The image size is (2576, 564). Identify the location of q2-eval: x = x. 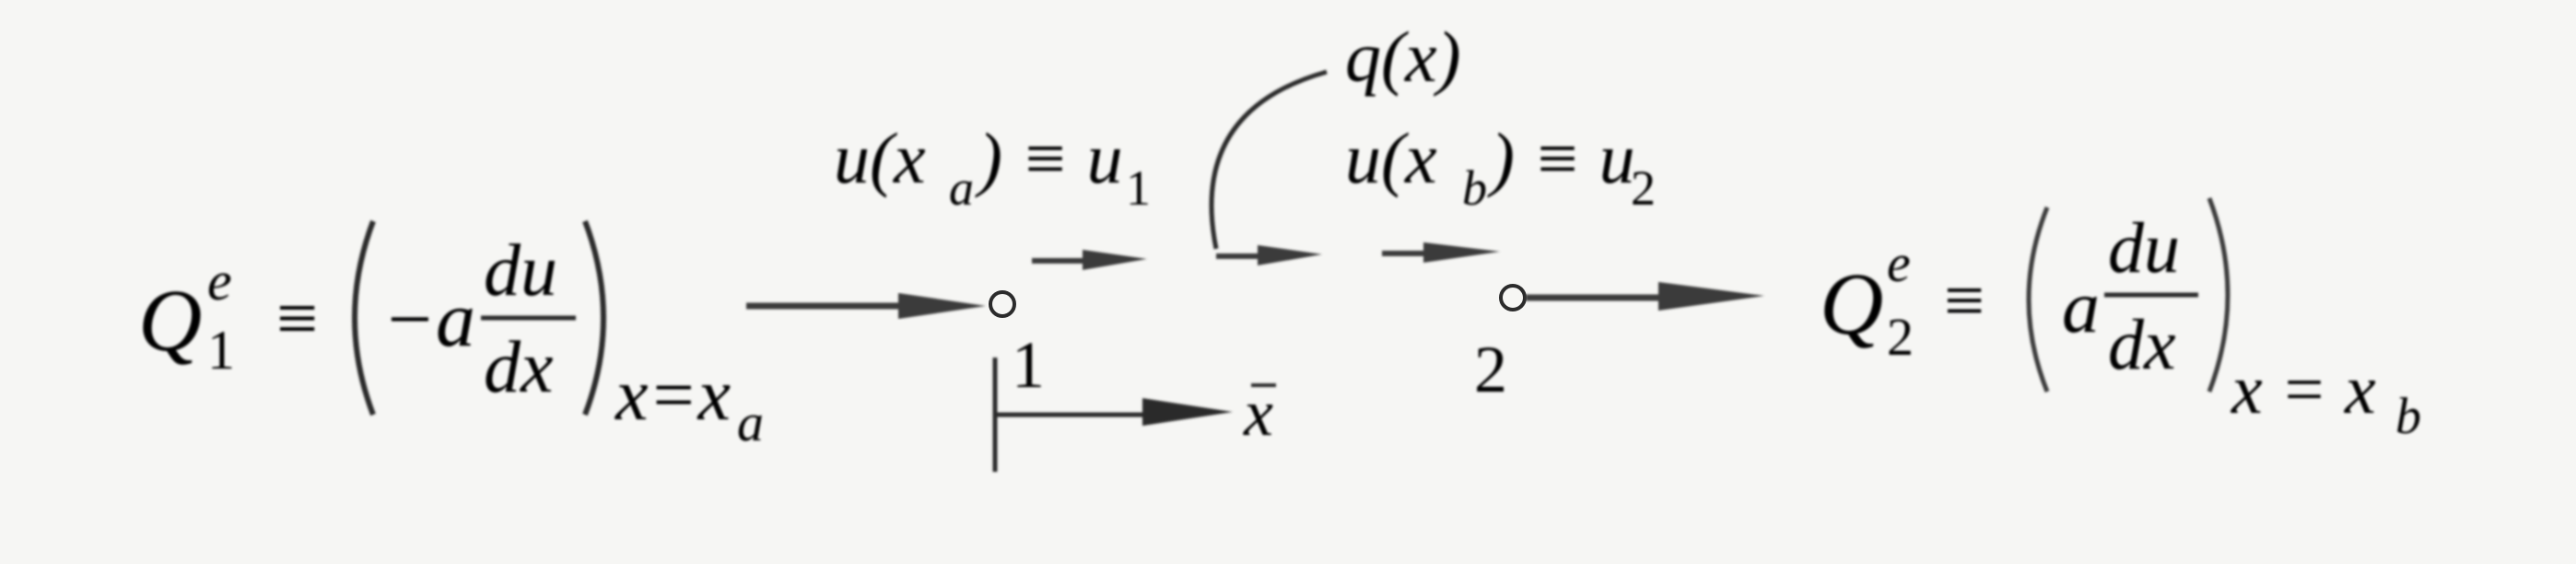
(2303, 390).